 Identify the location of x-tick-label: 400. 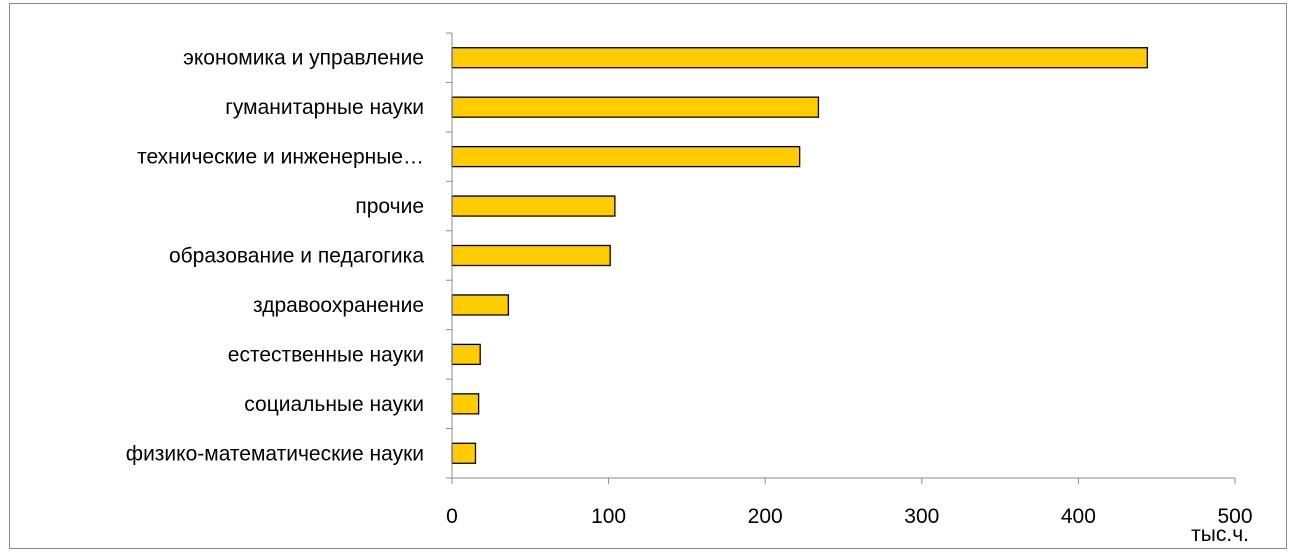
(1078, 516).